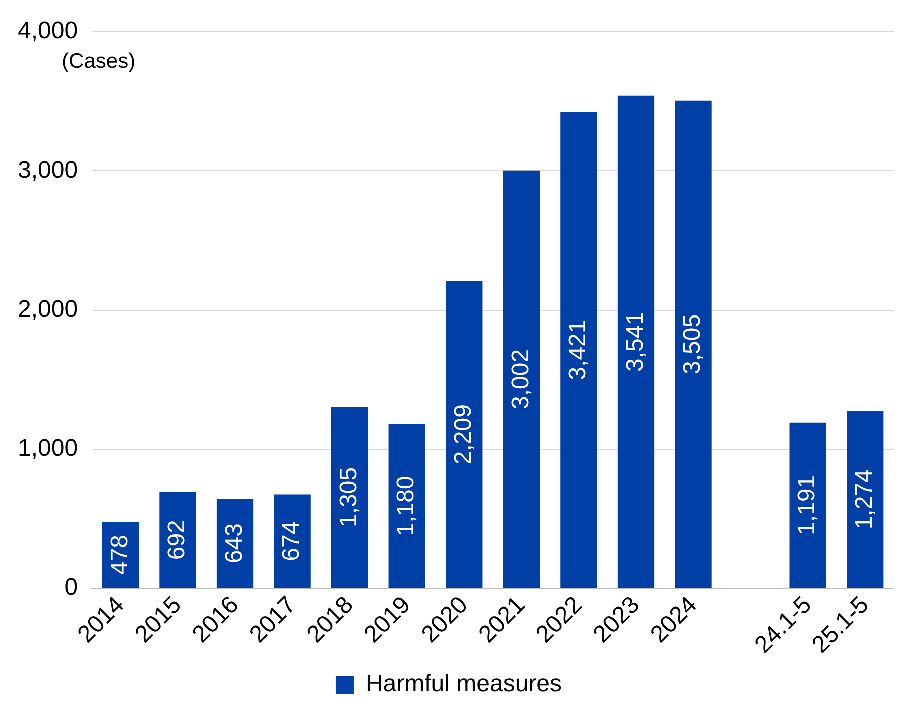 This screenshot has height=711, width=902. I want to click on data-label: 3,505, so click(692, 344).